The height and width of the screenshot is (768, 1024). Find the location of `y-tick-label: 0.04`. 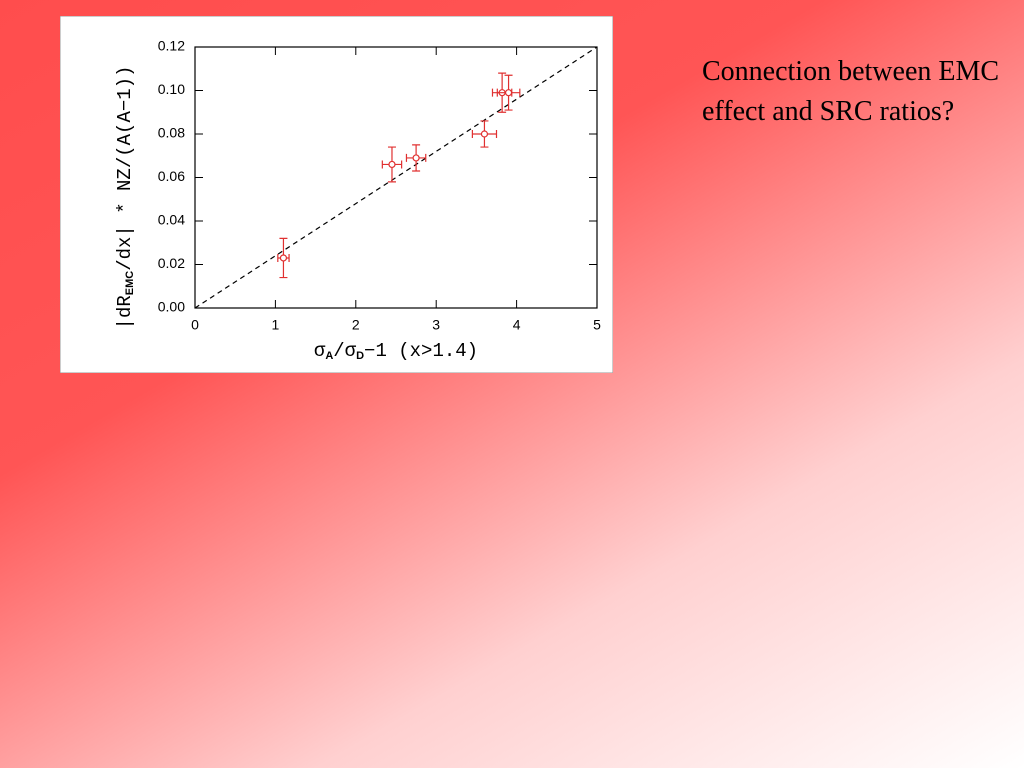

y-tick-label: 0.04 is located at coordinates (171, 220).